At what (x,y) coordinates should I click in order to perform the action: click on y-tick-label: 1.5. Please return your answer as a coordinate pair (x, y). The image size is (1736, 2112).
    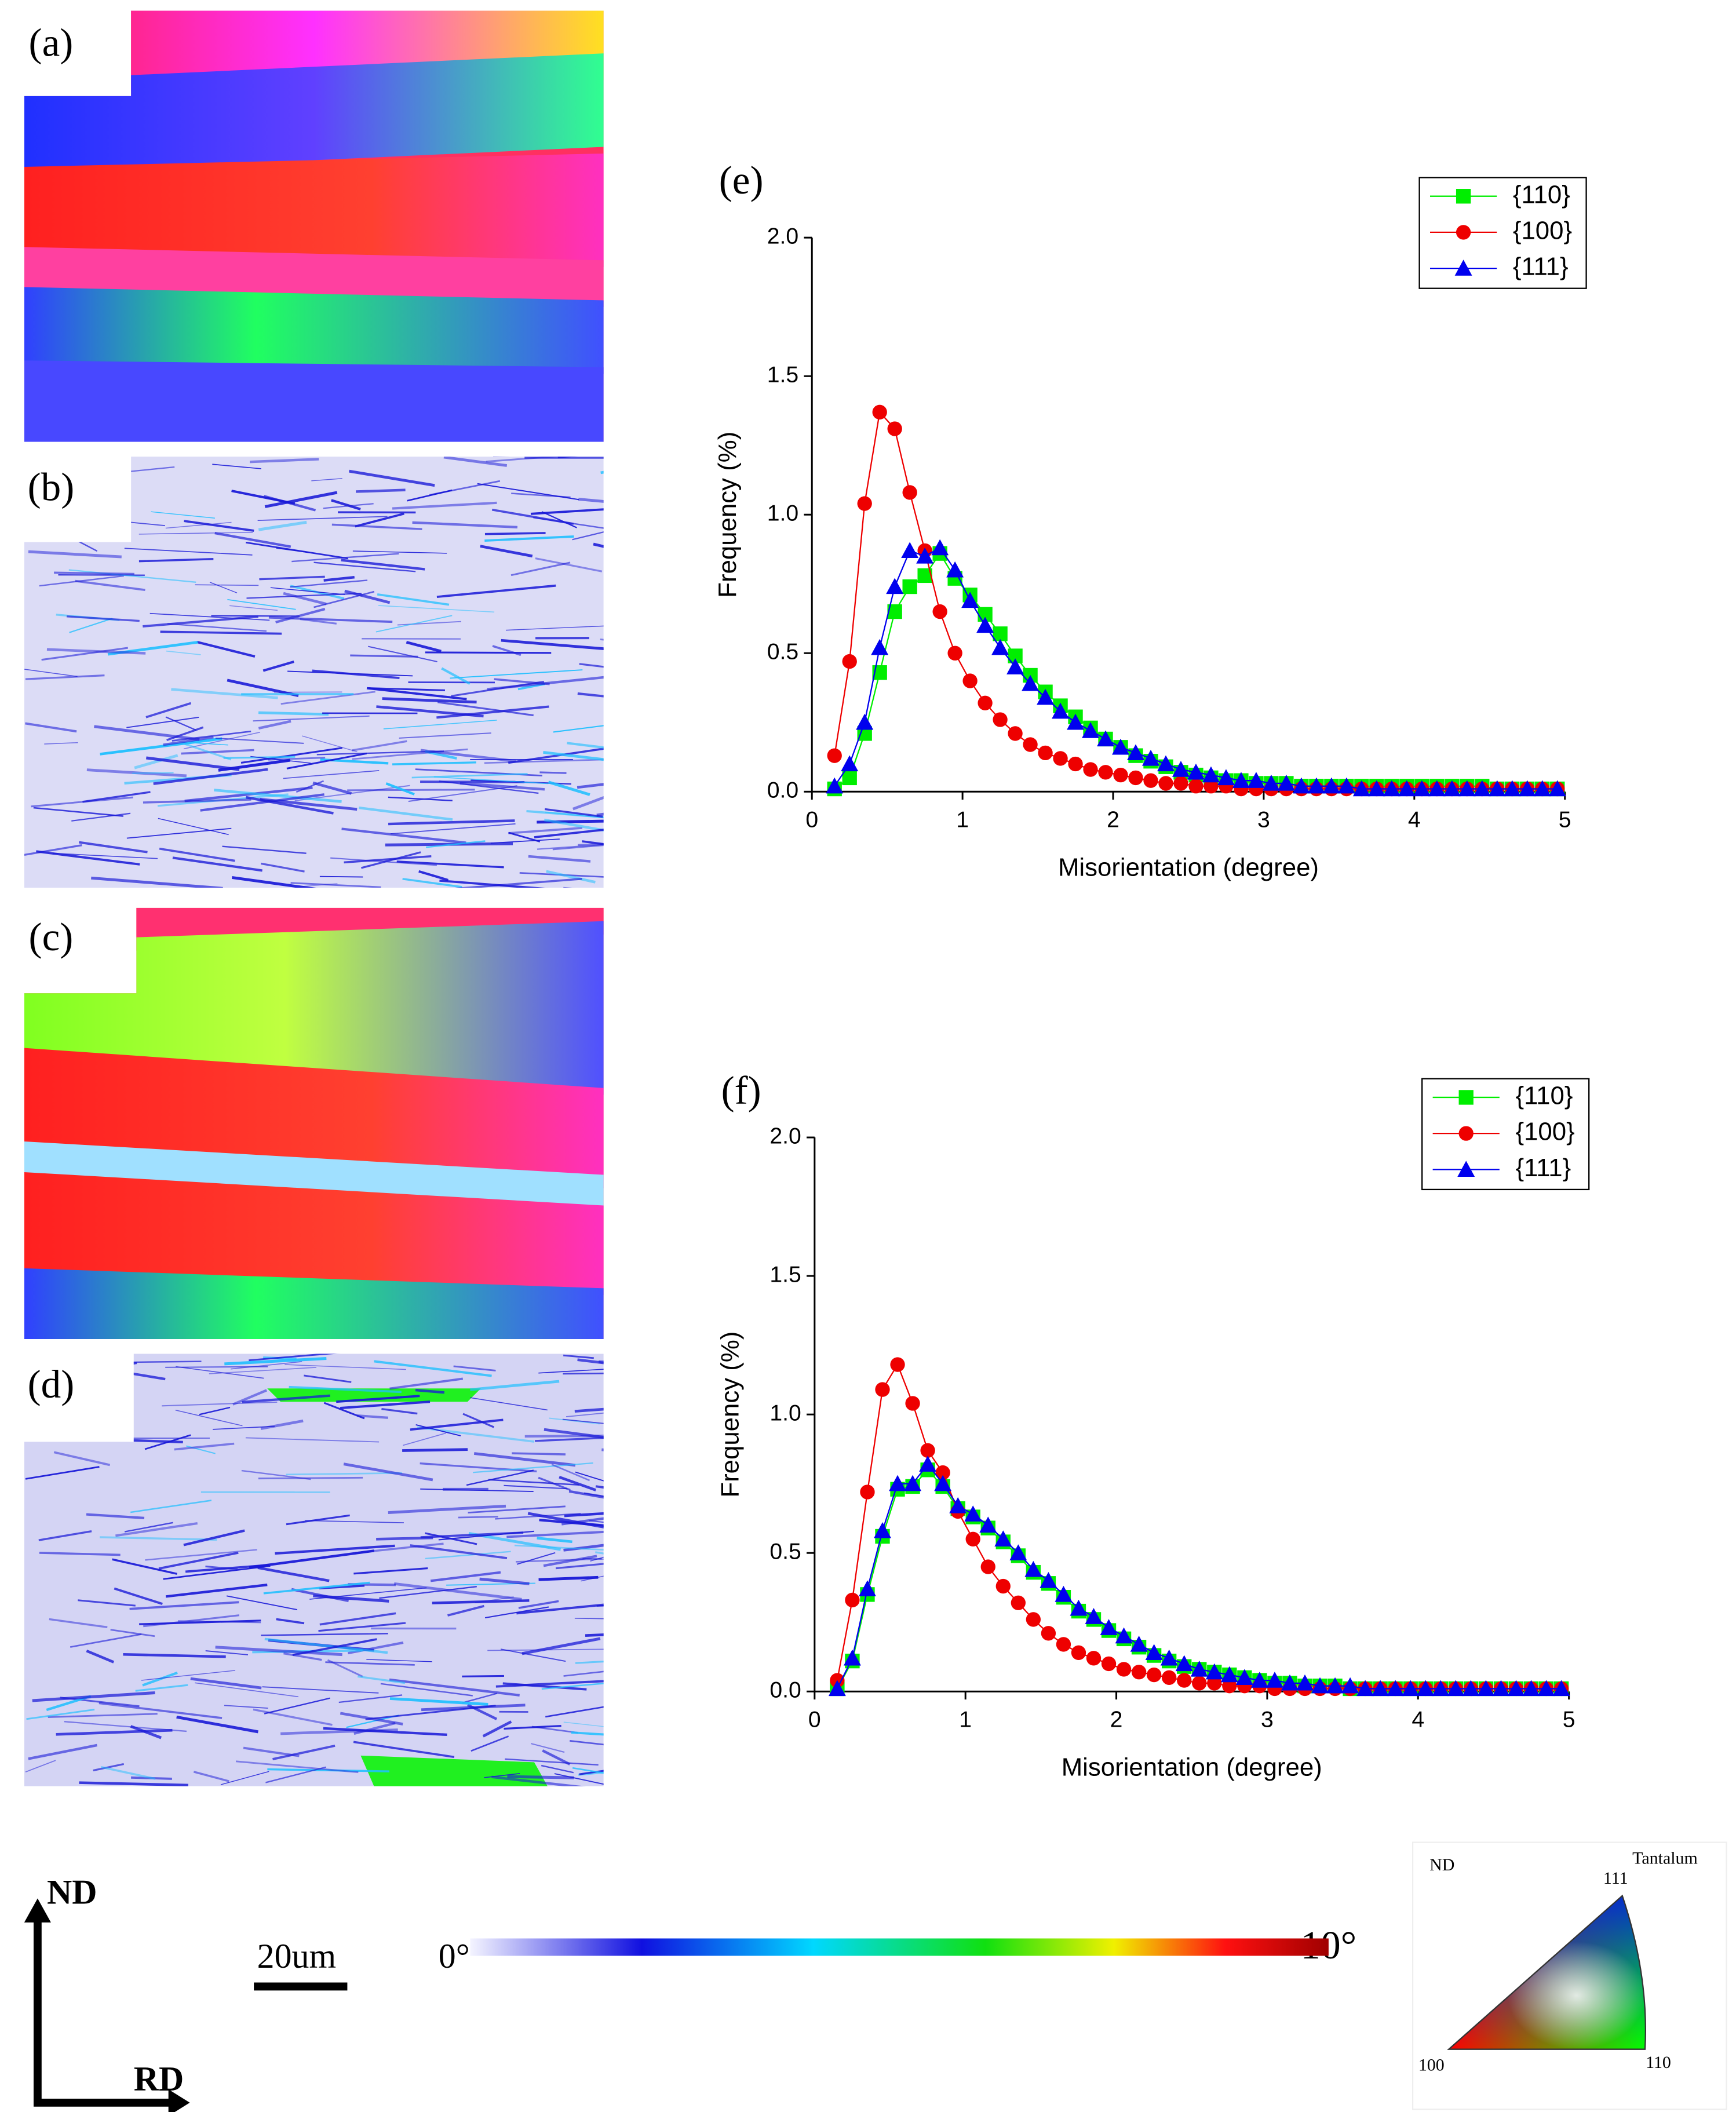
    Looking at the image, I should click on (785, 1274).